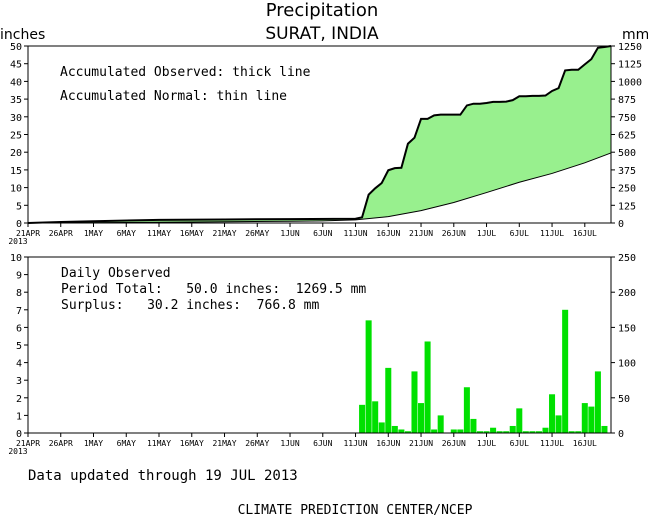 The image size is (648, 518). What do you see at coordinates (16, 100) in the screenshot?
I see `top-y-tick-label: 35` at bounding box center [16, 100].